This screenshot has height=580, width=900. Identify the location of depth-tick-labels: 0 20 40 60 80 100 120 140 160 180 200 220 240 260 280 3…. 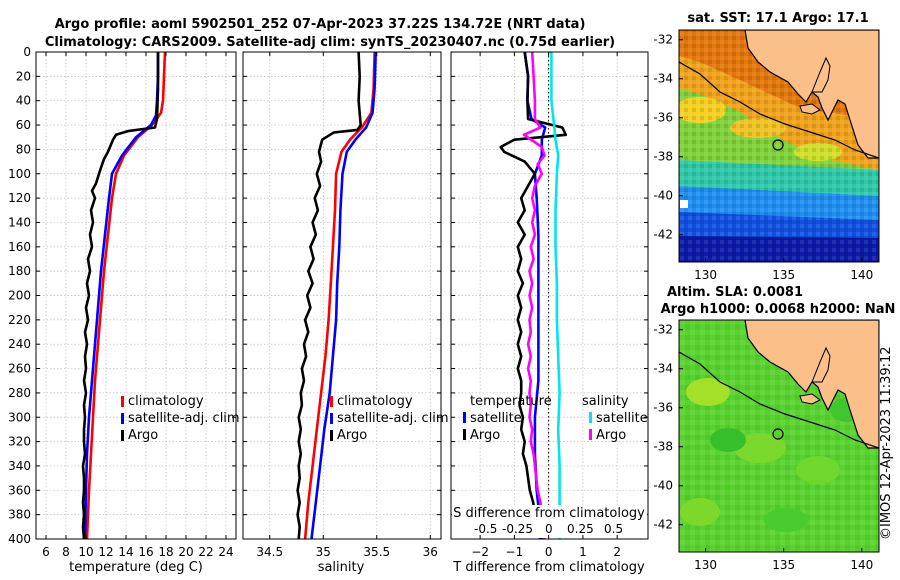
(19, 295).